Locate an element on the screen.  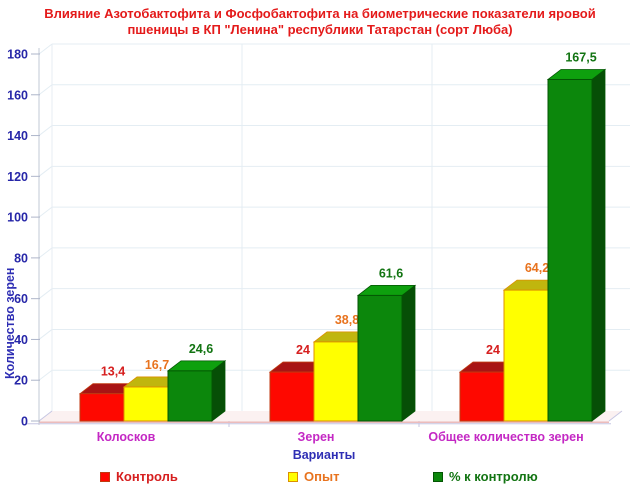
chart-legend: Контроль Опыт % к контролю is located at coordinates (320, 480).